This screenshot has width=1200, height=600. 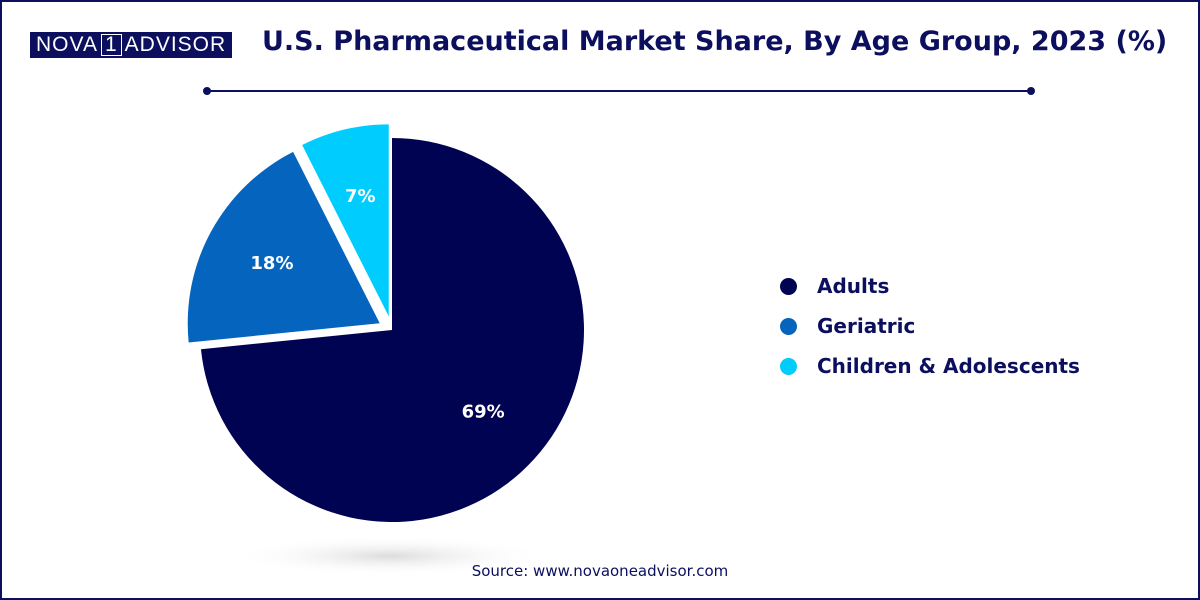 What do you see at coordinates (175, 44) in the screenshot?
I see `logo-text-right: ADVISOR` at bounding box center [175, 44].